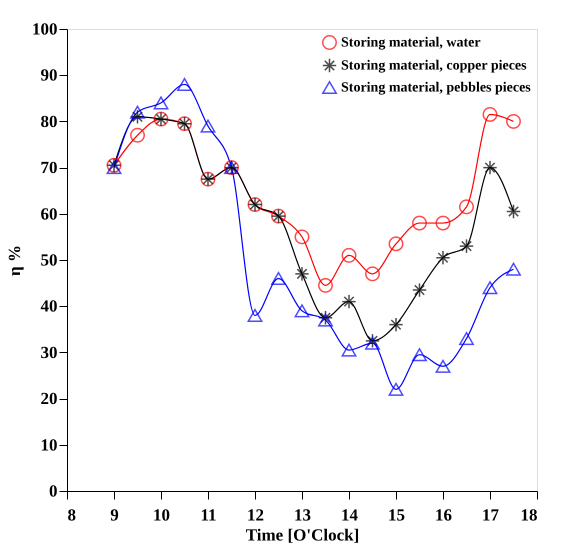 The width and height of the screenshot is (571, 556). I want to click on legend-label: Storing material, water, so click(411, 43).